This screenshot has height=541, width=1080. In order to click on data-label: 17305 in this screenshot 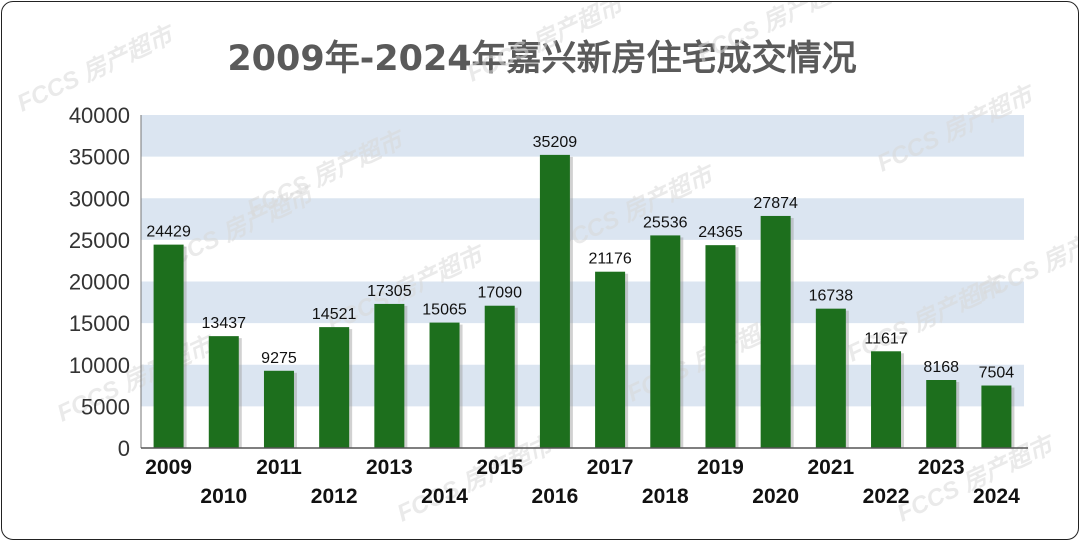, I will do `click(389, 291)`.